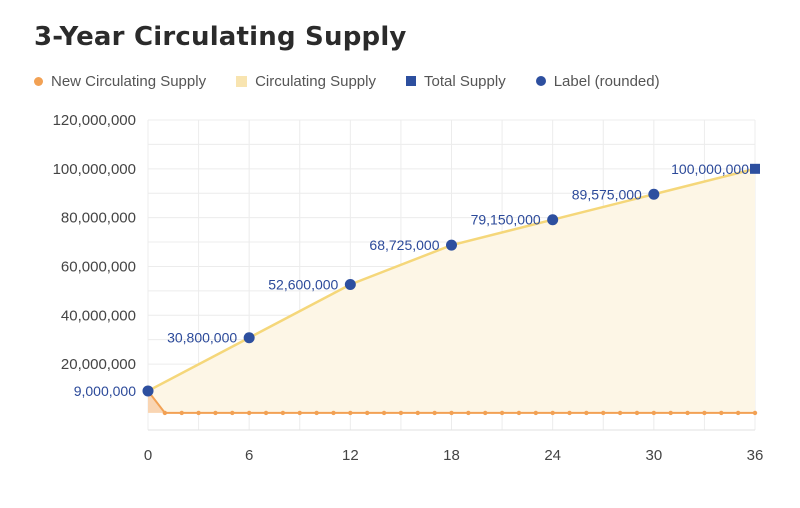 This screenshot has width=800, height=508. What do you see at coordinates (710, 169) in the screenshot?
I see `total-supply-label: 100,000,000` at bounding box center [710, 169].